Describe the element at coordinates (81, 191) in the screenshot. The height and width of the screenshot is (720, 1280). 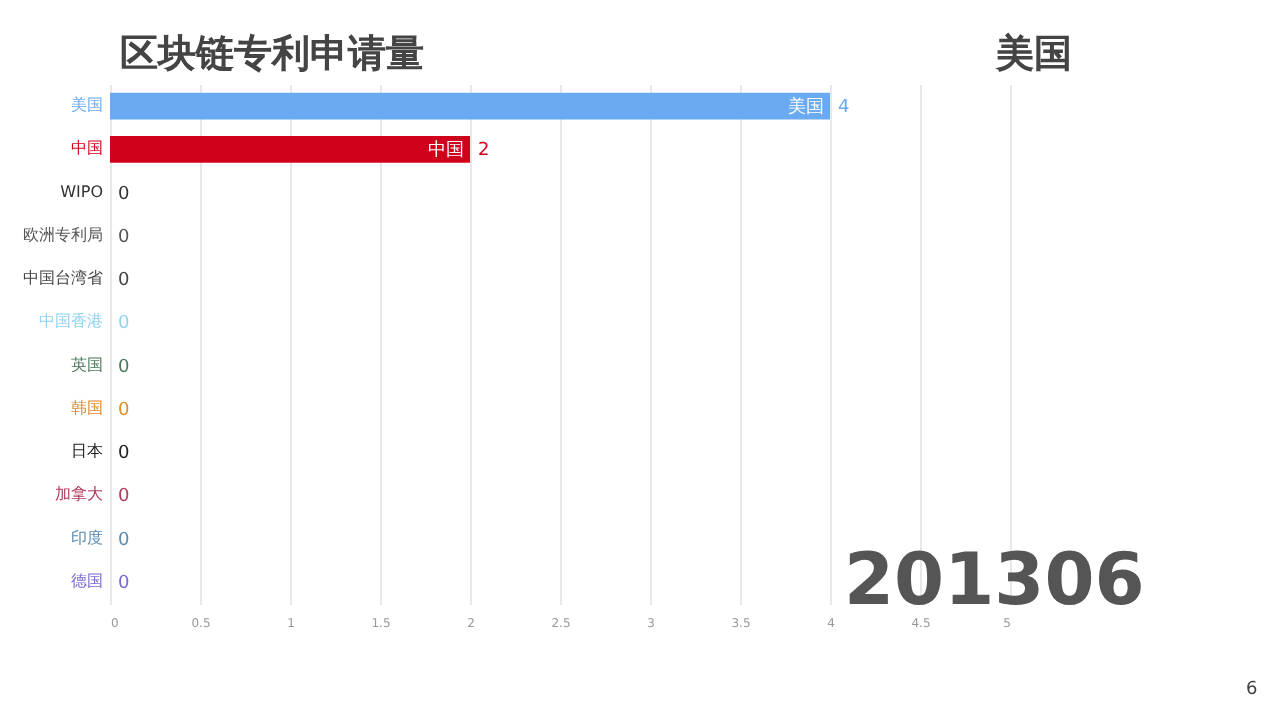
I see `y-tick-label: WIPO` at that location.